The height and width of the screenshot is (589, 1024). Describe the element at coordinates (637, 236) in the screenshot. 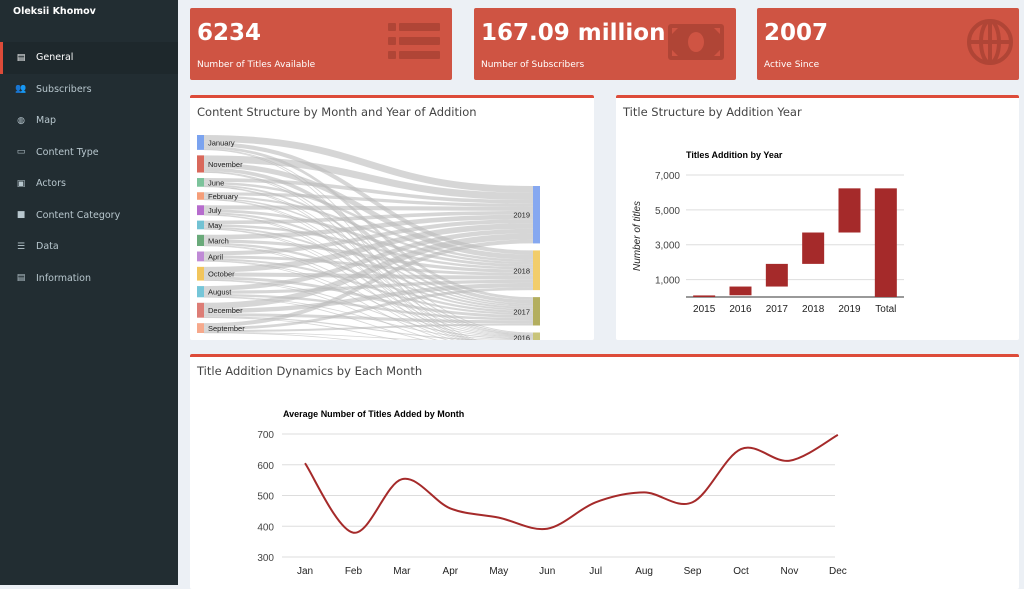

I see `y-axis-label: Number of titles` at that location.